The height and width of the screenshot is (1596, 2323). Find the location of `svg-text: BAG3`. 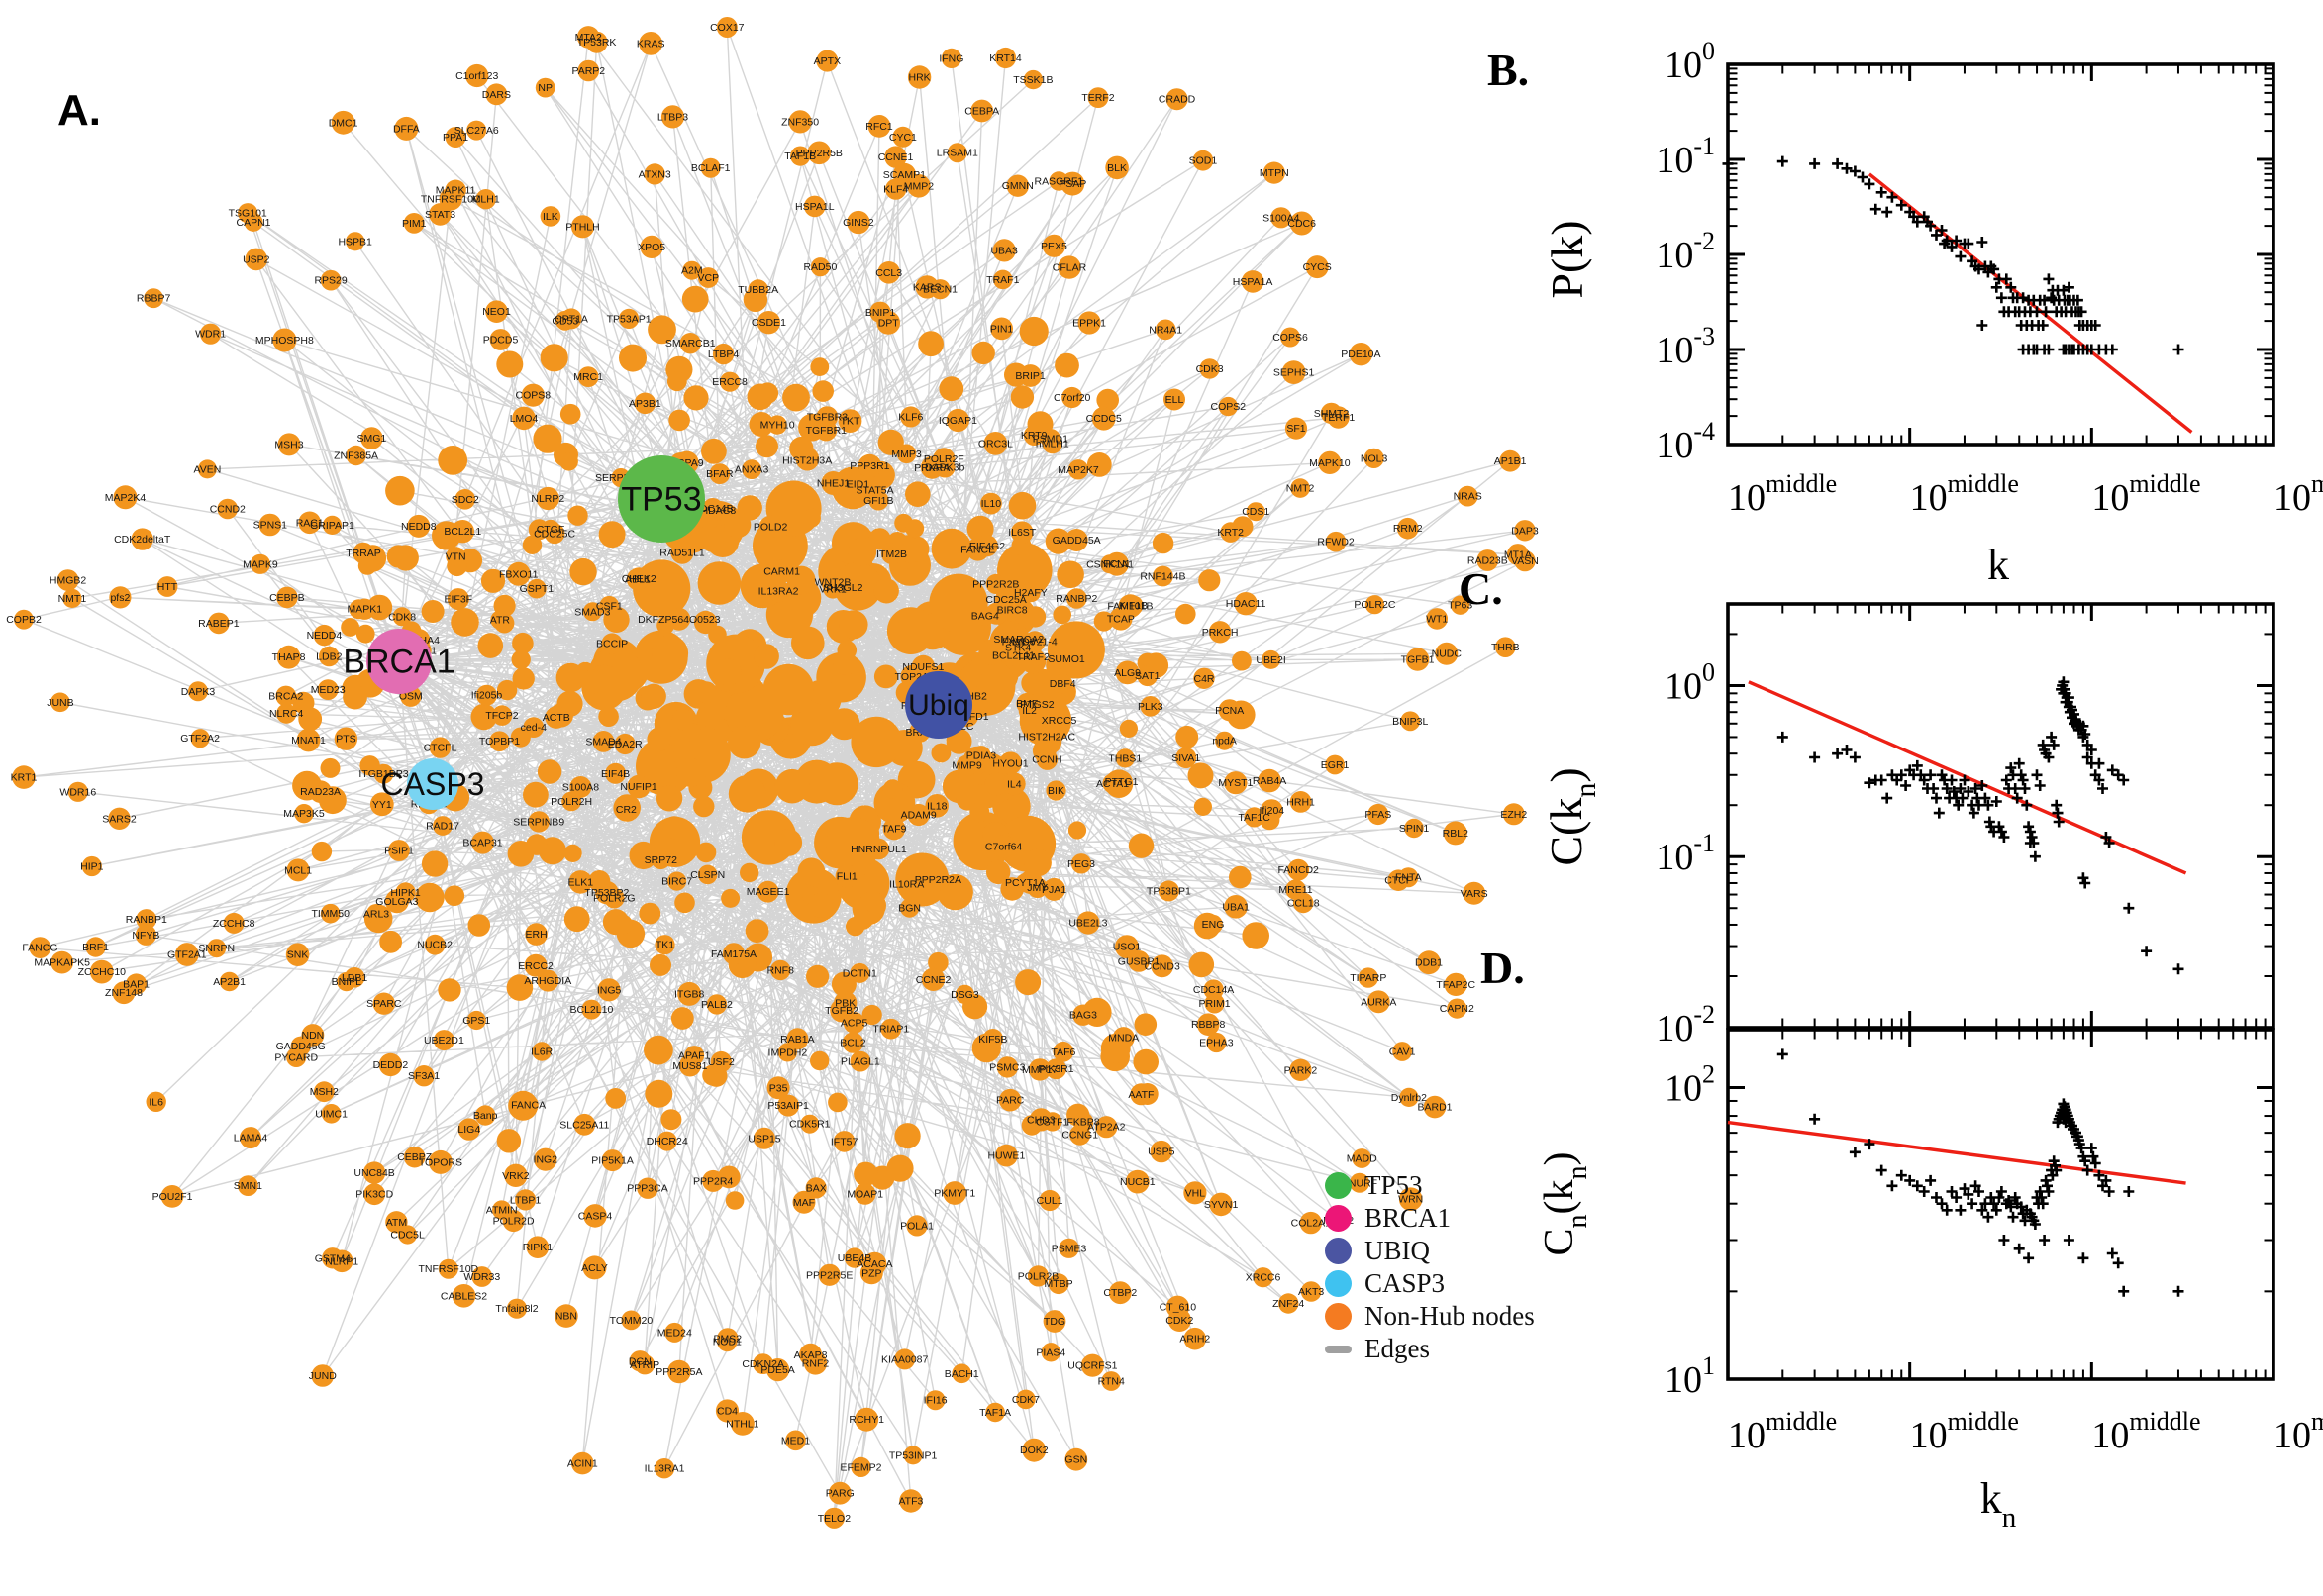

svg-text: BAG3 is located at coordinates (1083, 1016).